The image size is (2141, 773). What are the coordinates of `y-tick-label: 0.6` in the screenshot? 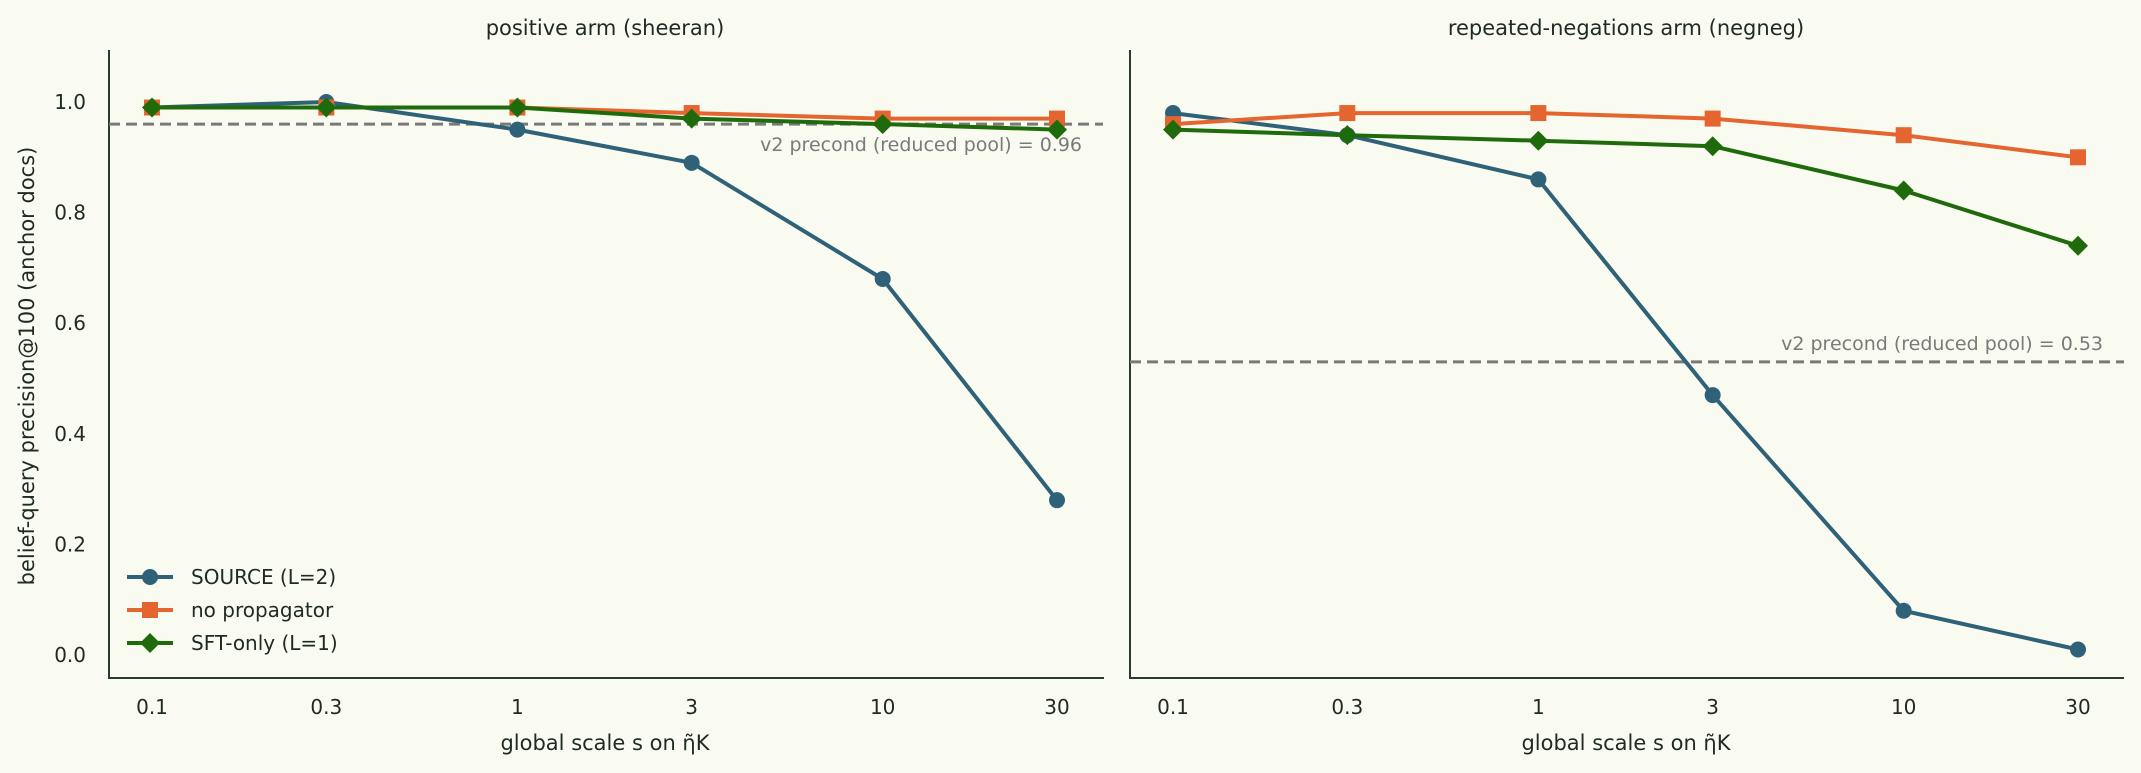 It's located at (70, 323).